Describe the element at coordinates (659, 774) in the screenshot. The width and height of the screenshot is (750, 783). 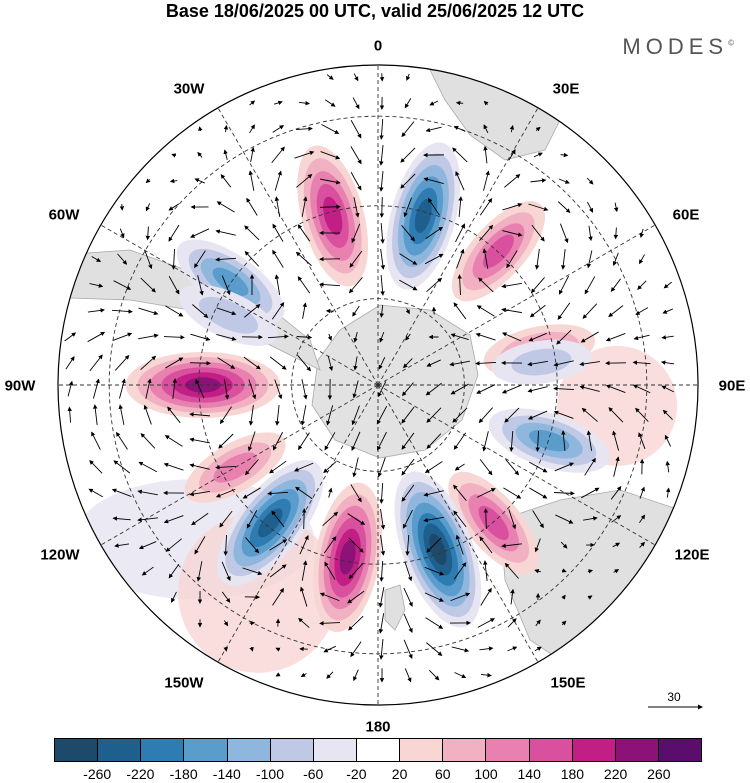
I see `colorbar-tick-label: 260` at that location.